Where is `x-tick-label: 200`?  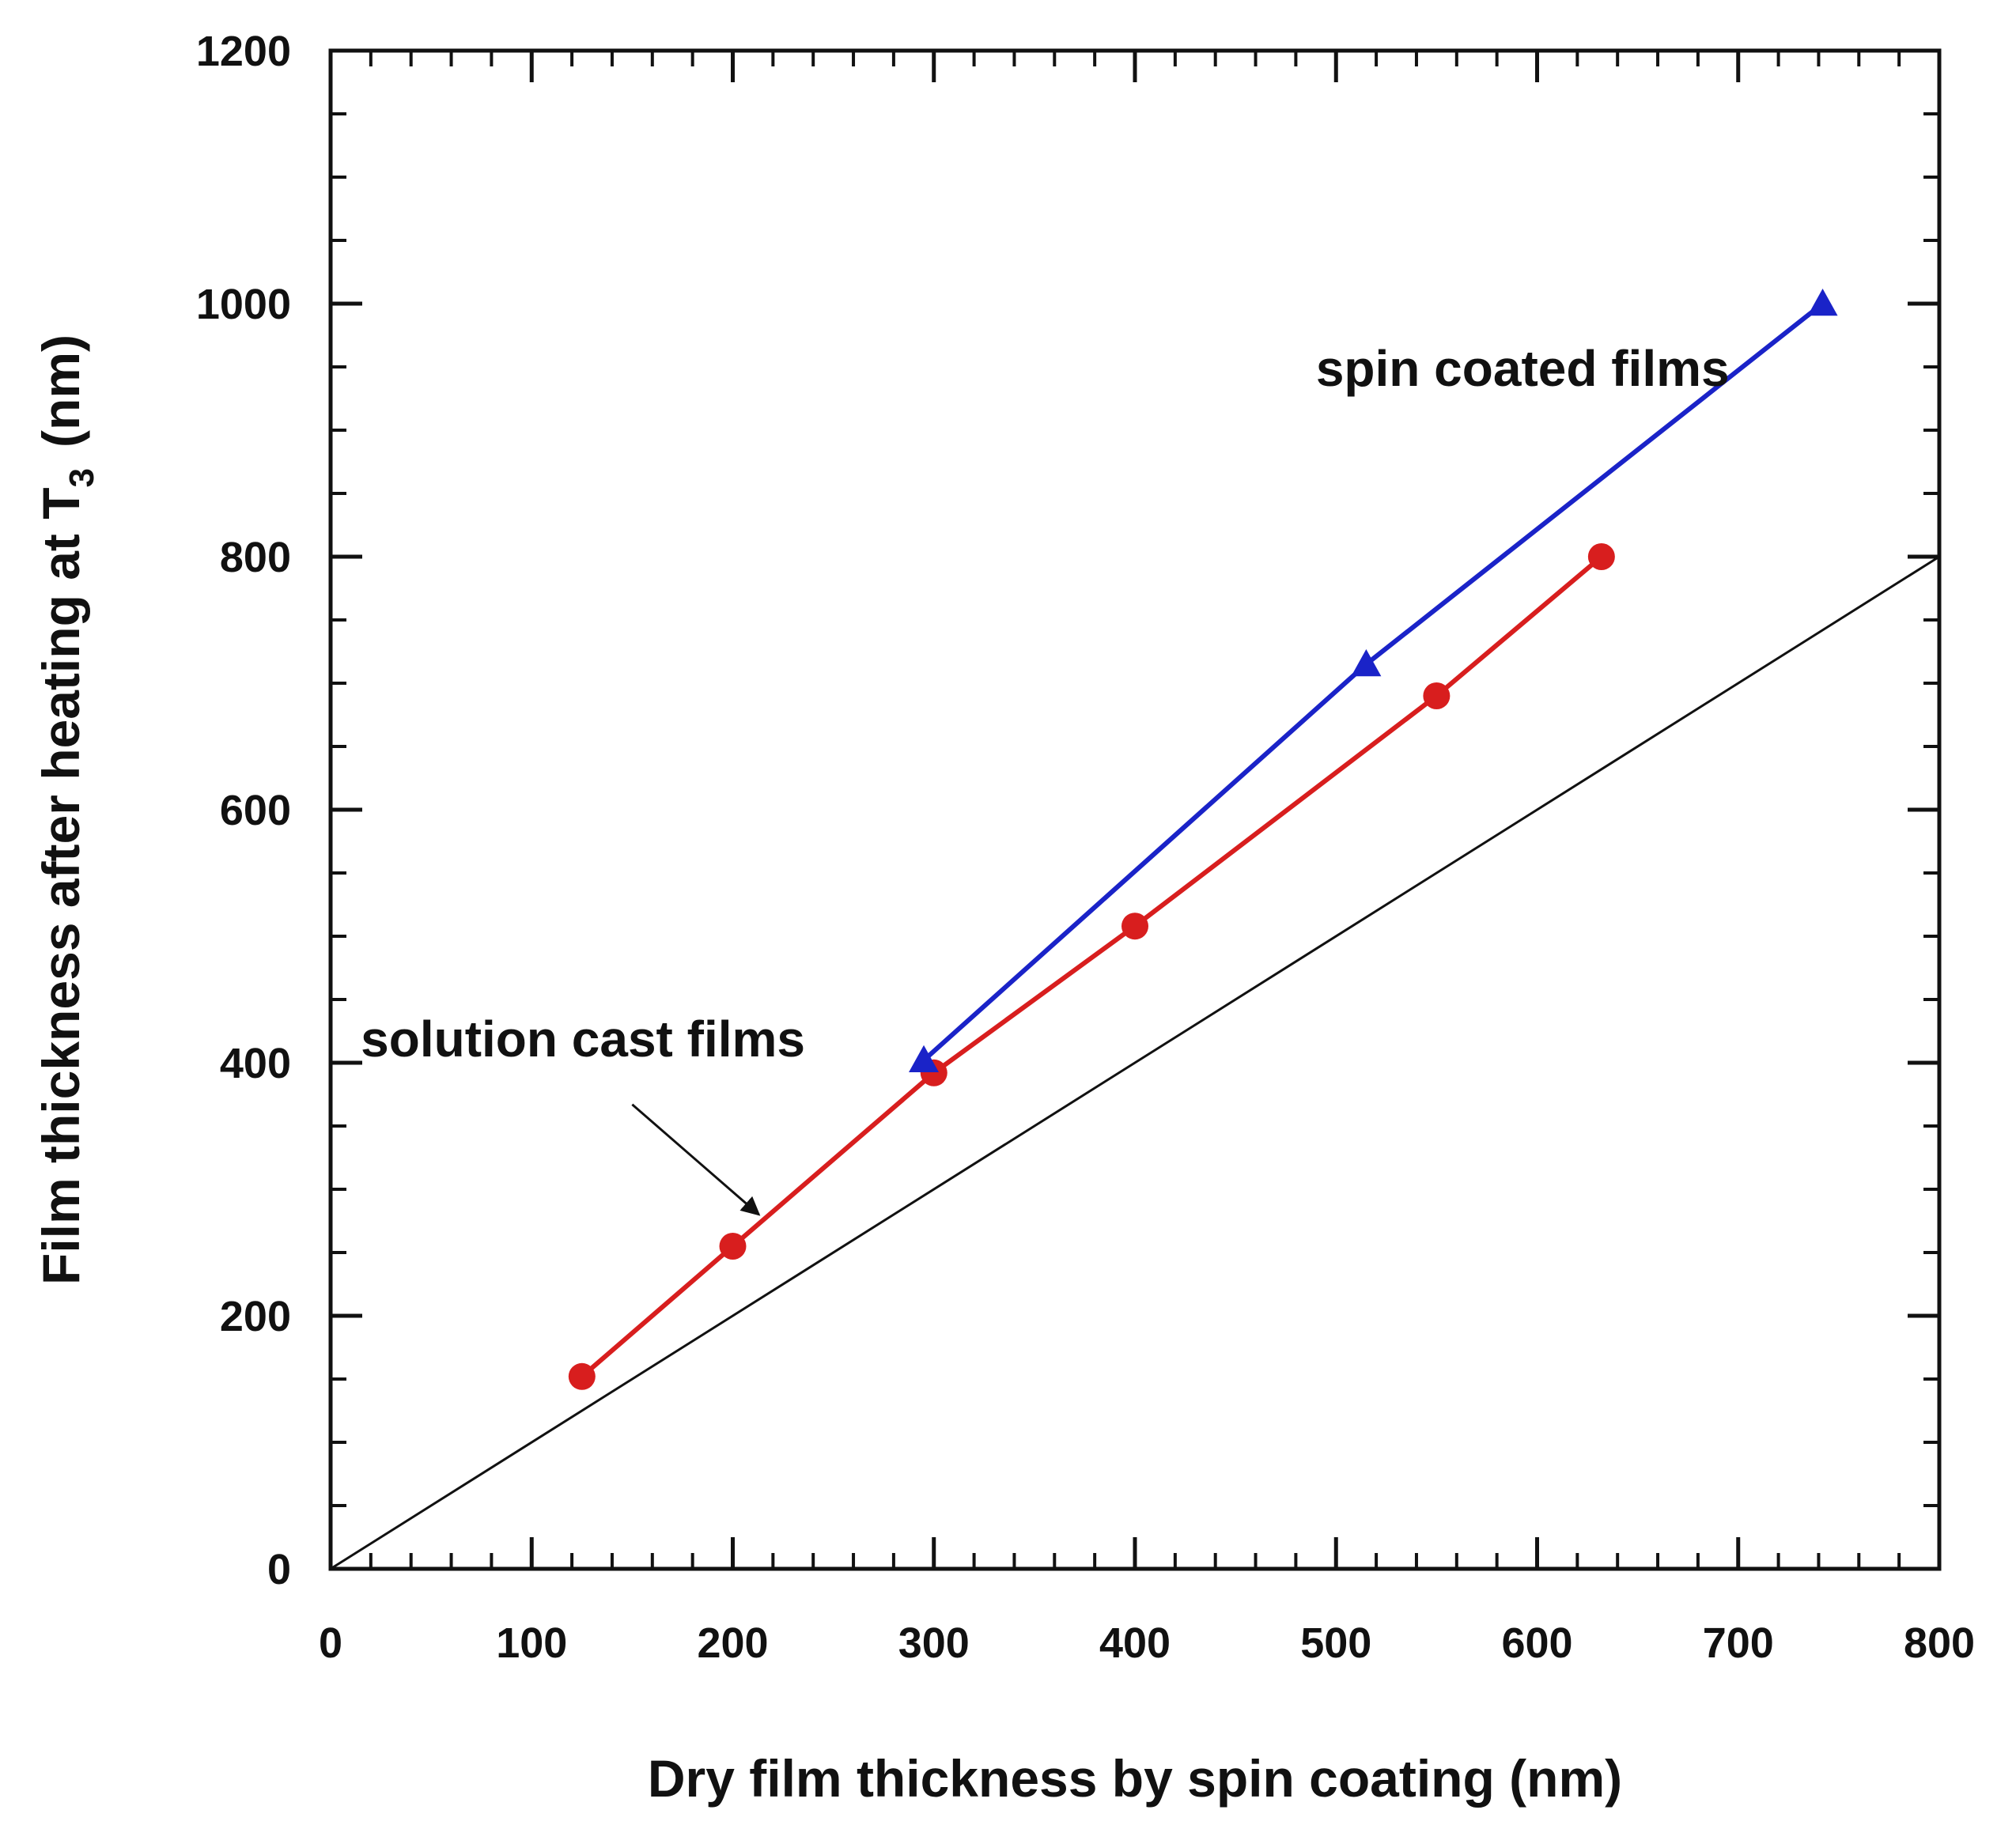
x-tick-label: 200 is located at coordinates (732, 1643).